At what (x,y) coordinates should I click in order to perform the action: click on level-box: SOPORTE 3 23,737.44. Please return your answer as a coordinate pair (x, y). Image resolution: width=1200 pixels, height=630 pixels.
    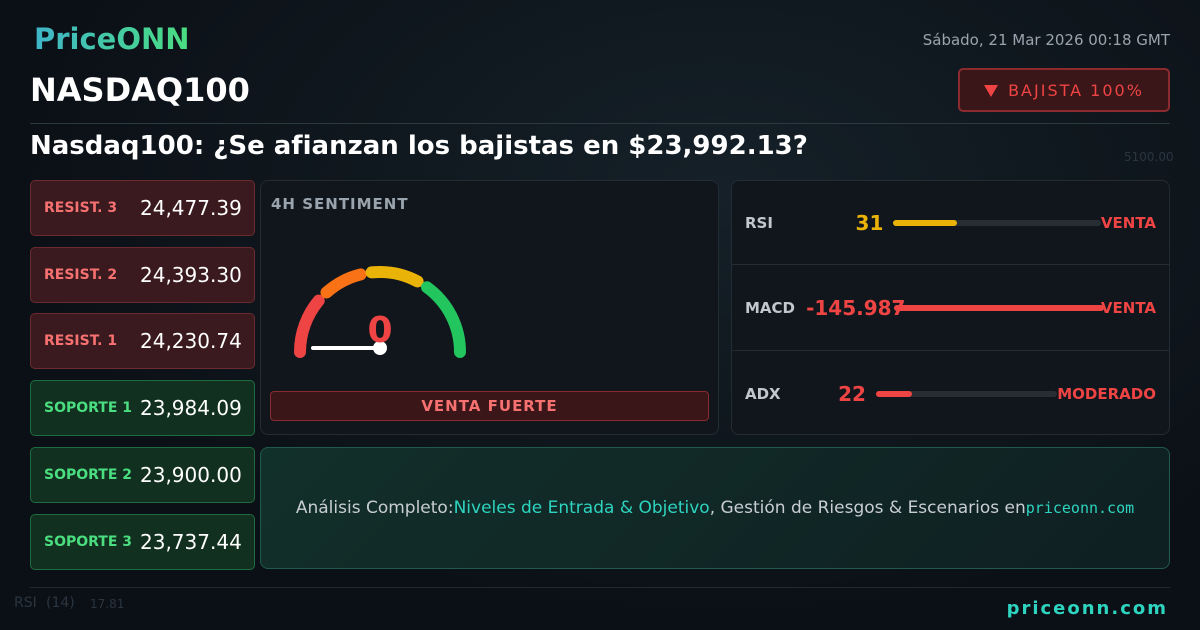
    Looking at the image, I should click on (142, 542).